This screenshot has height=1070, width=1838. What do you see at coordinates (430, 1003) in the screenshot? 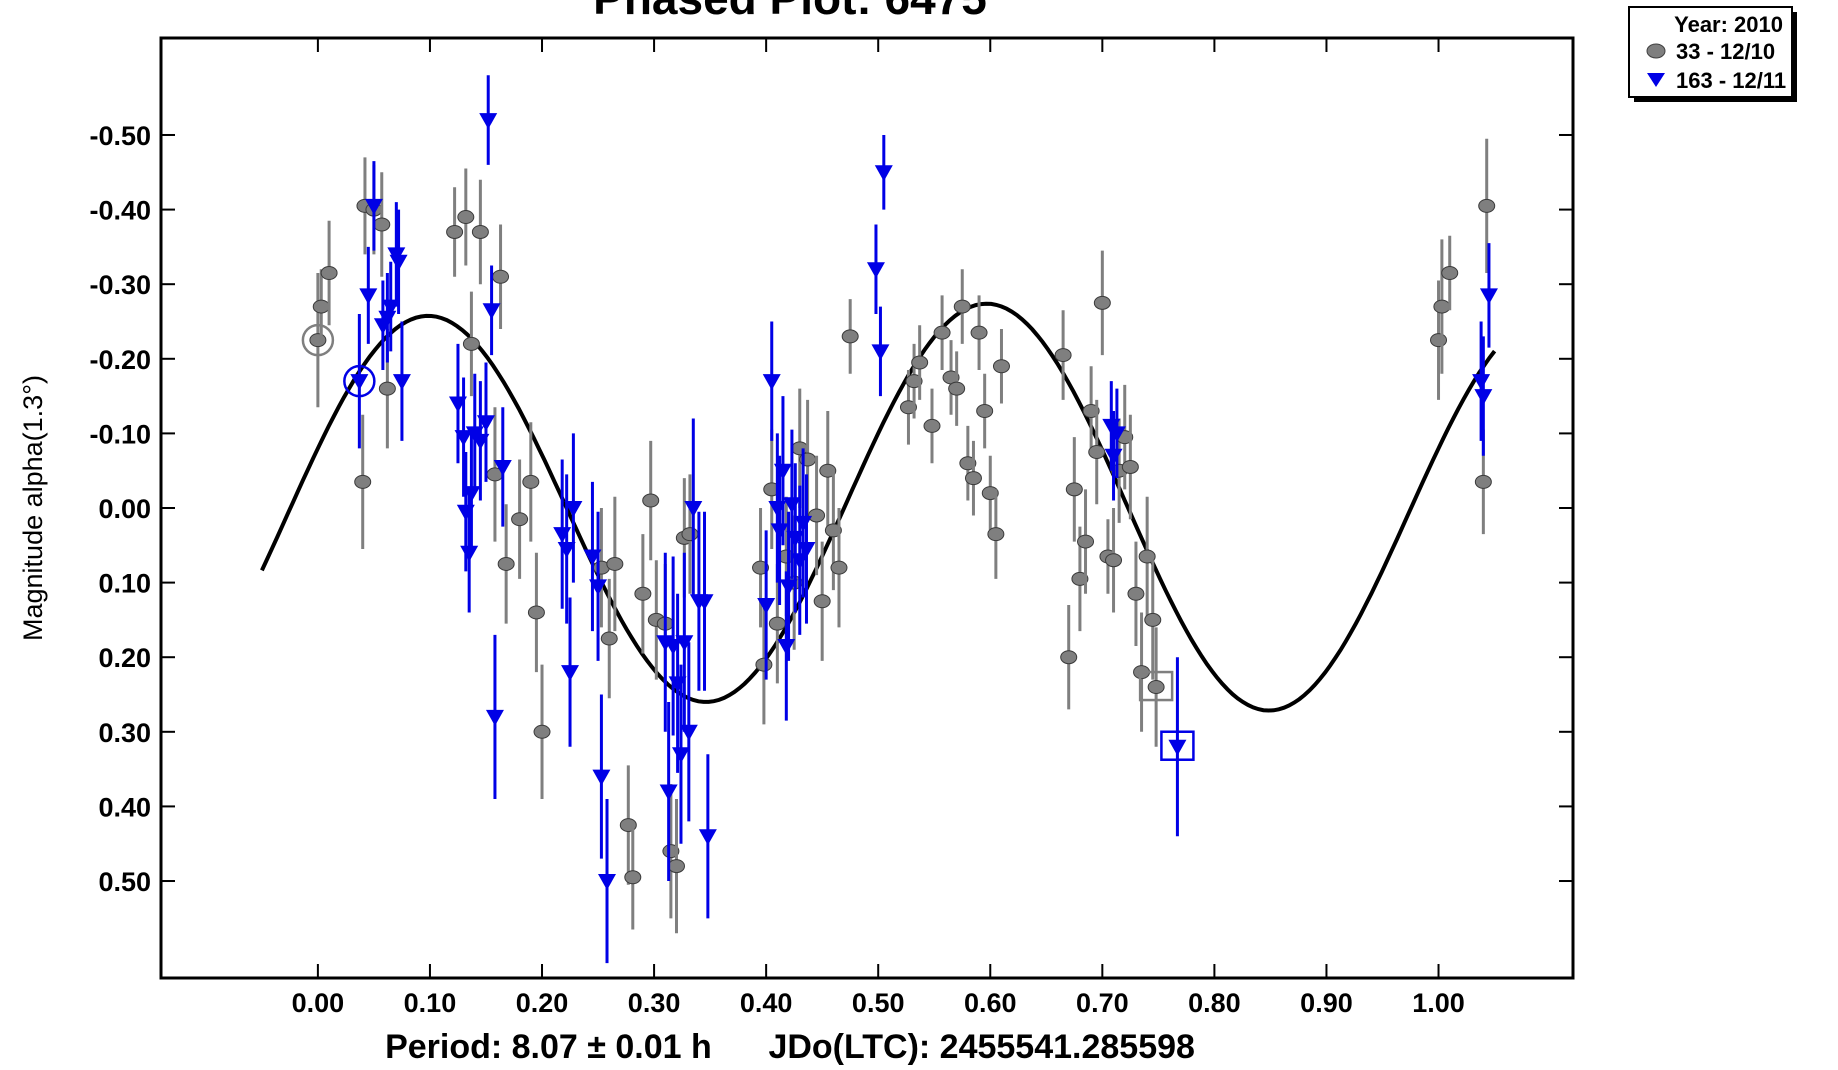
I see `x-tick-label: 0.10` at bounding box center [430, 1003].